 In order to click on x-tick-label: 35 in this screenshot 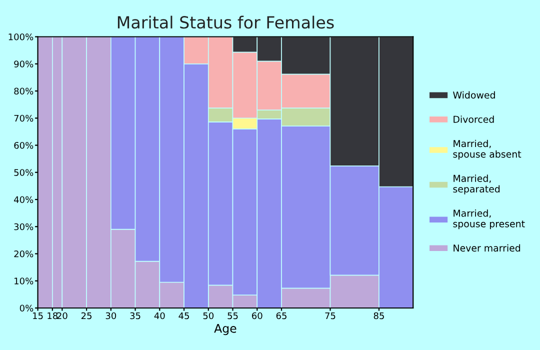, I will do `click(135, 316)`.